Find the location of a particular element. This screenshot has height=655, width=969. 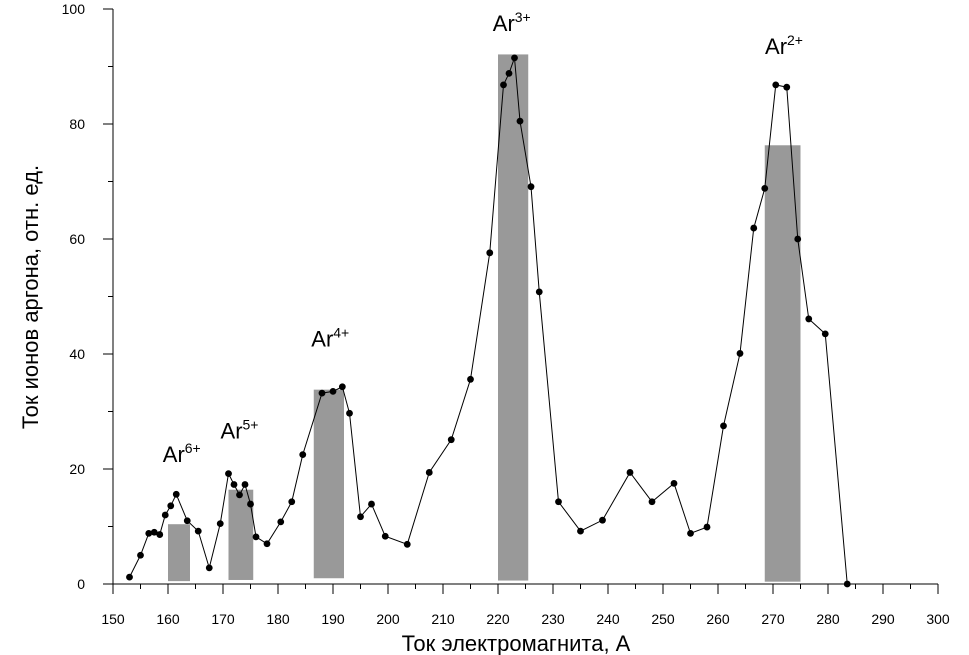

ion-label: Ar5+ is located at coordinates (240, 430).